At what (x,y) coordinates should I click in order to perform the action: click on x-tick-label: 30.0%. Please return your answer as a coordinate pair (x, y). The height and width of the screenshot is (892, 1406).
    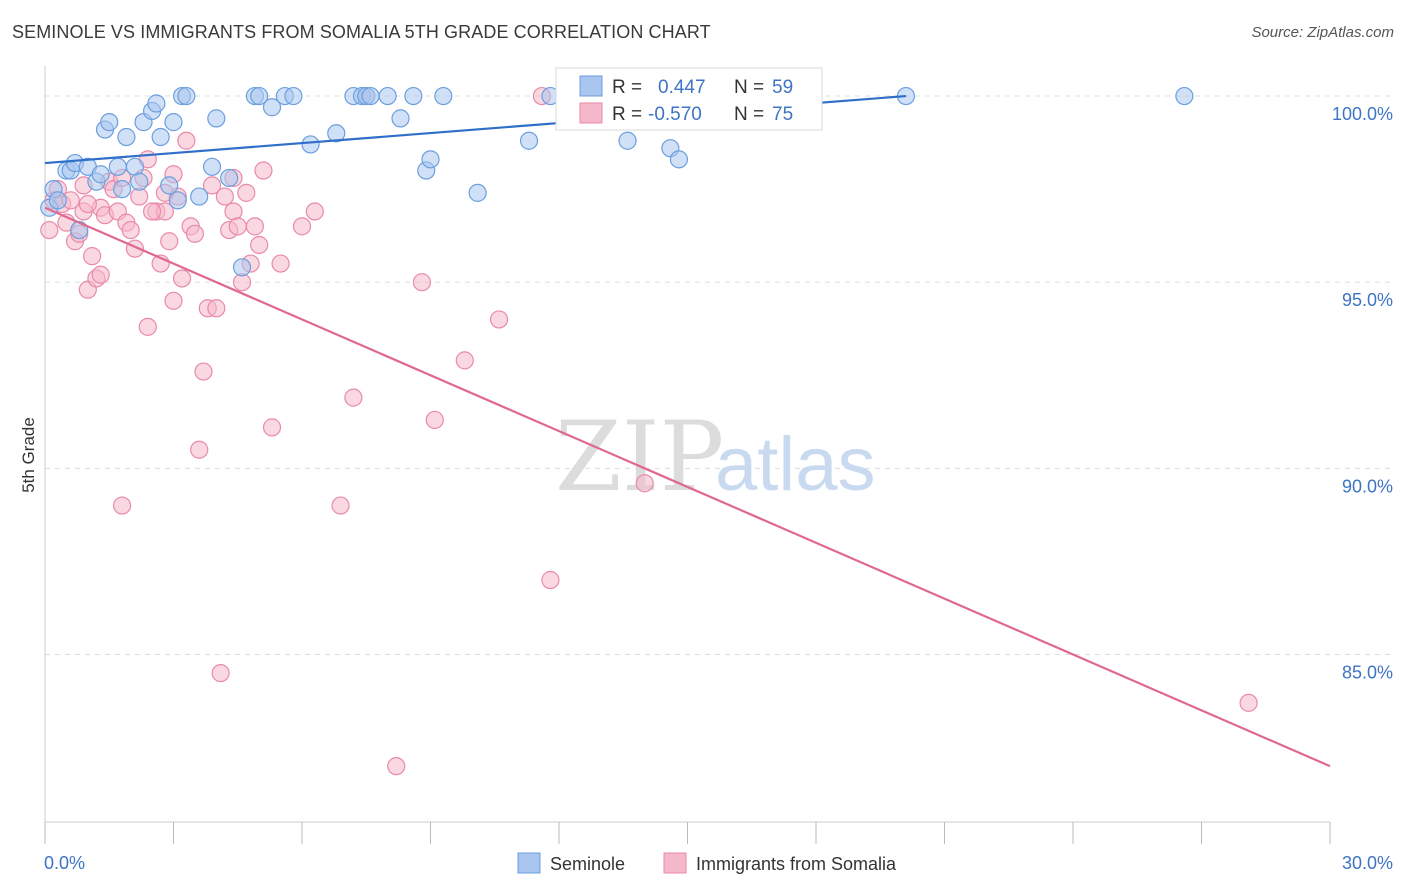
    Looking at the image, I should click on (1367, 863).